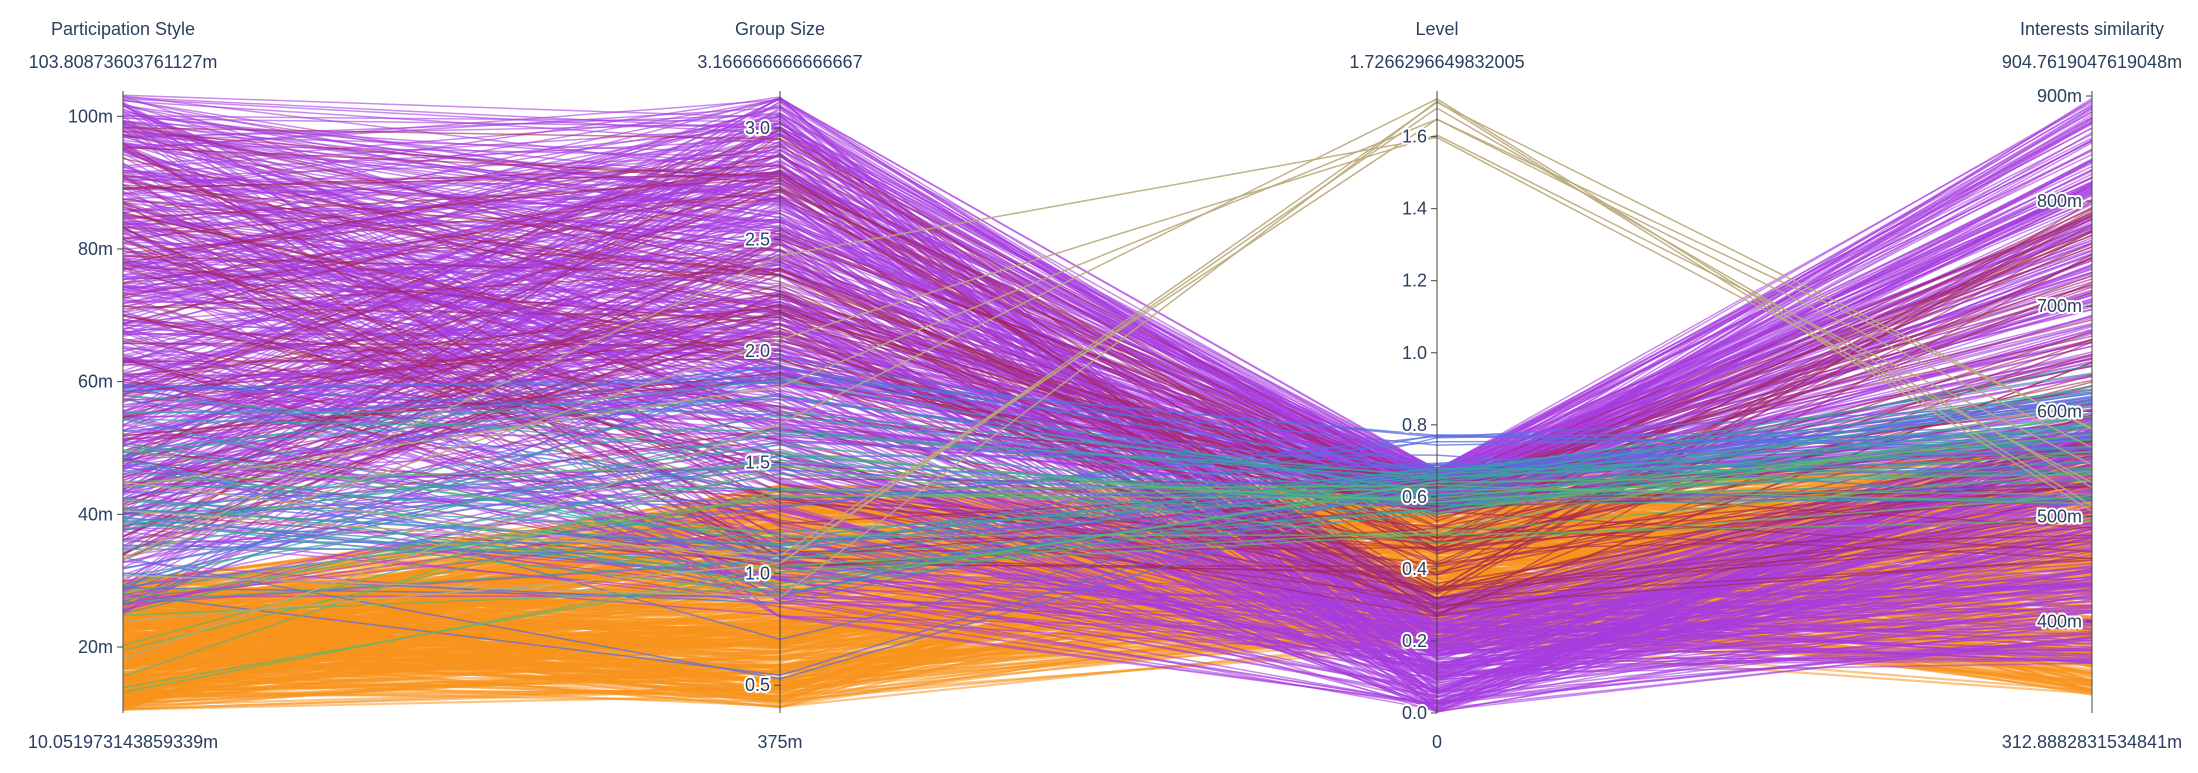 This screenshot has height=773, width=2198. What do you see at coordinates (2059, 411) in the screenshot?
I see `tick-label: 600m` at bounding box center [2059, 411].